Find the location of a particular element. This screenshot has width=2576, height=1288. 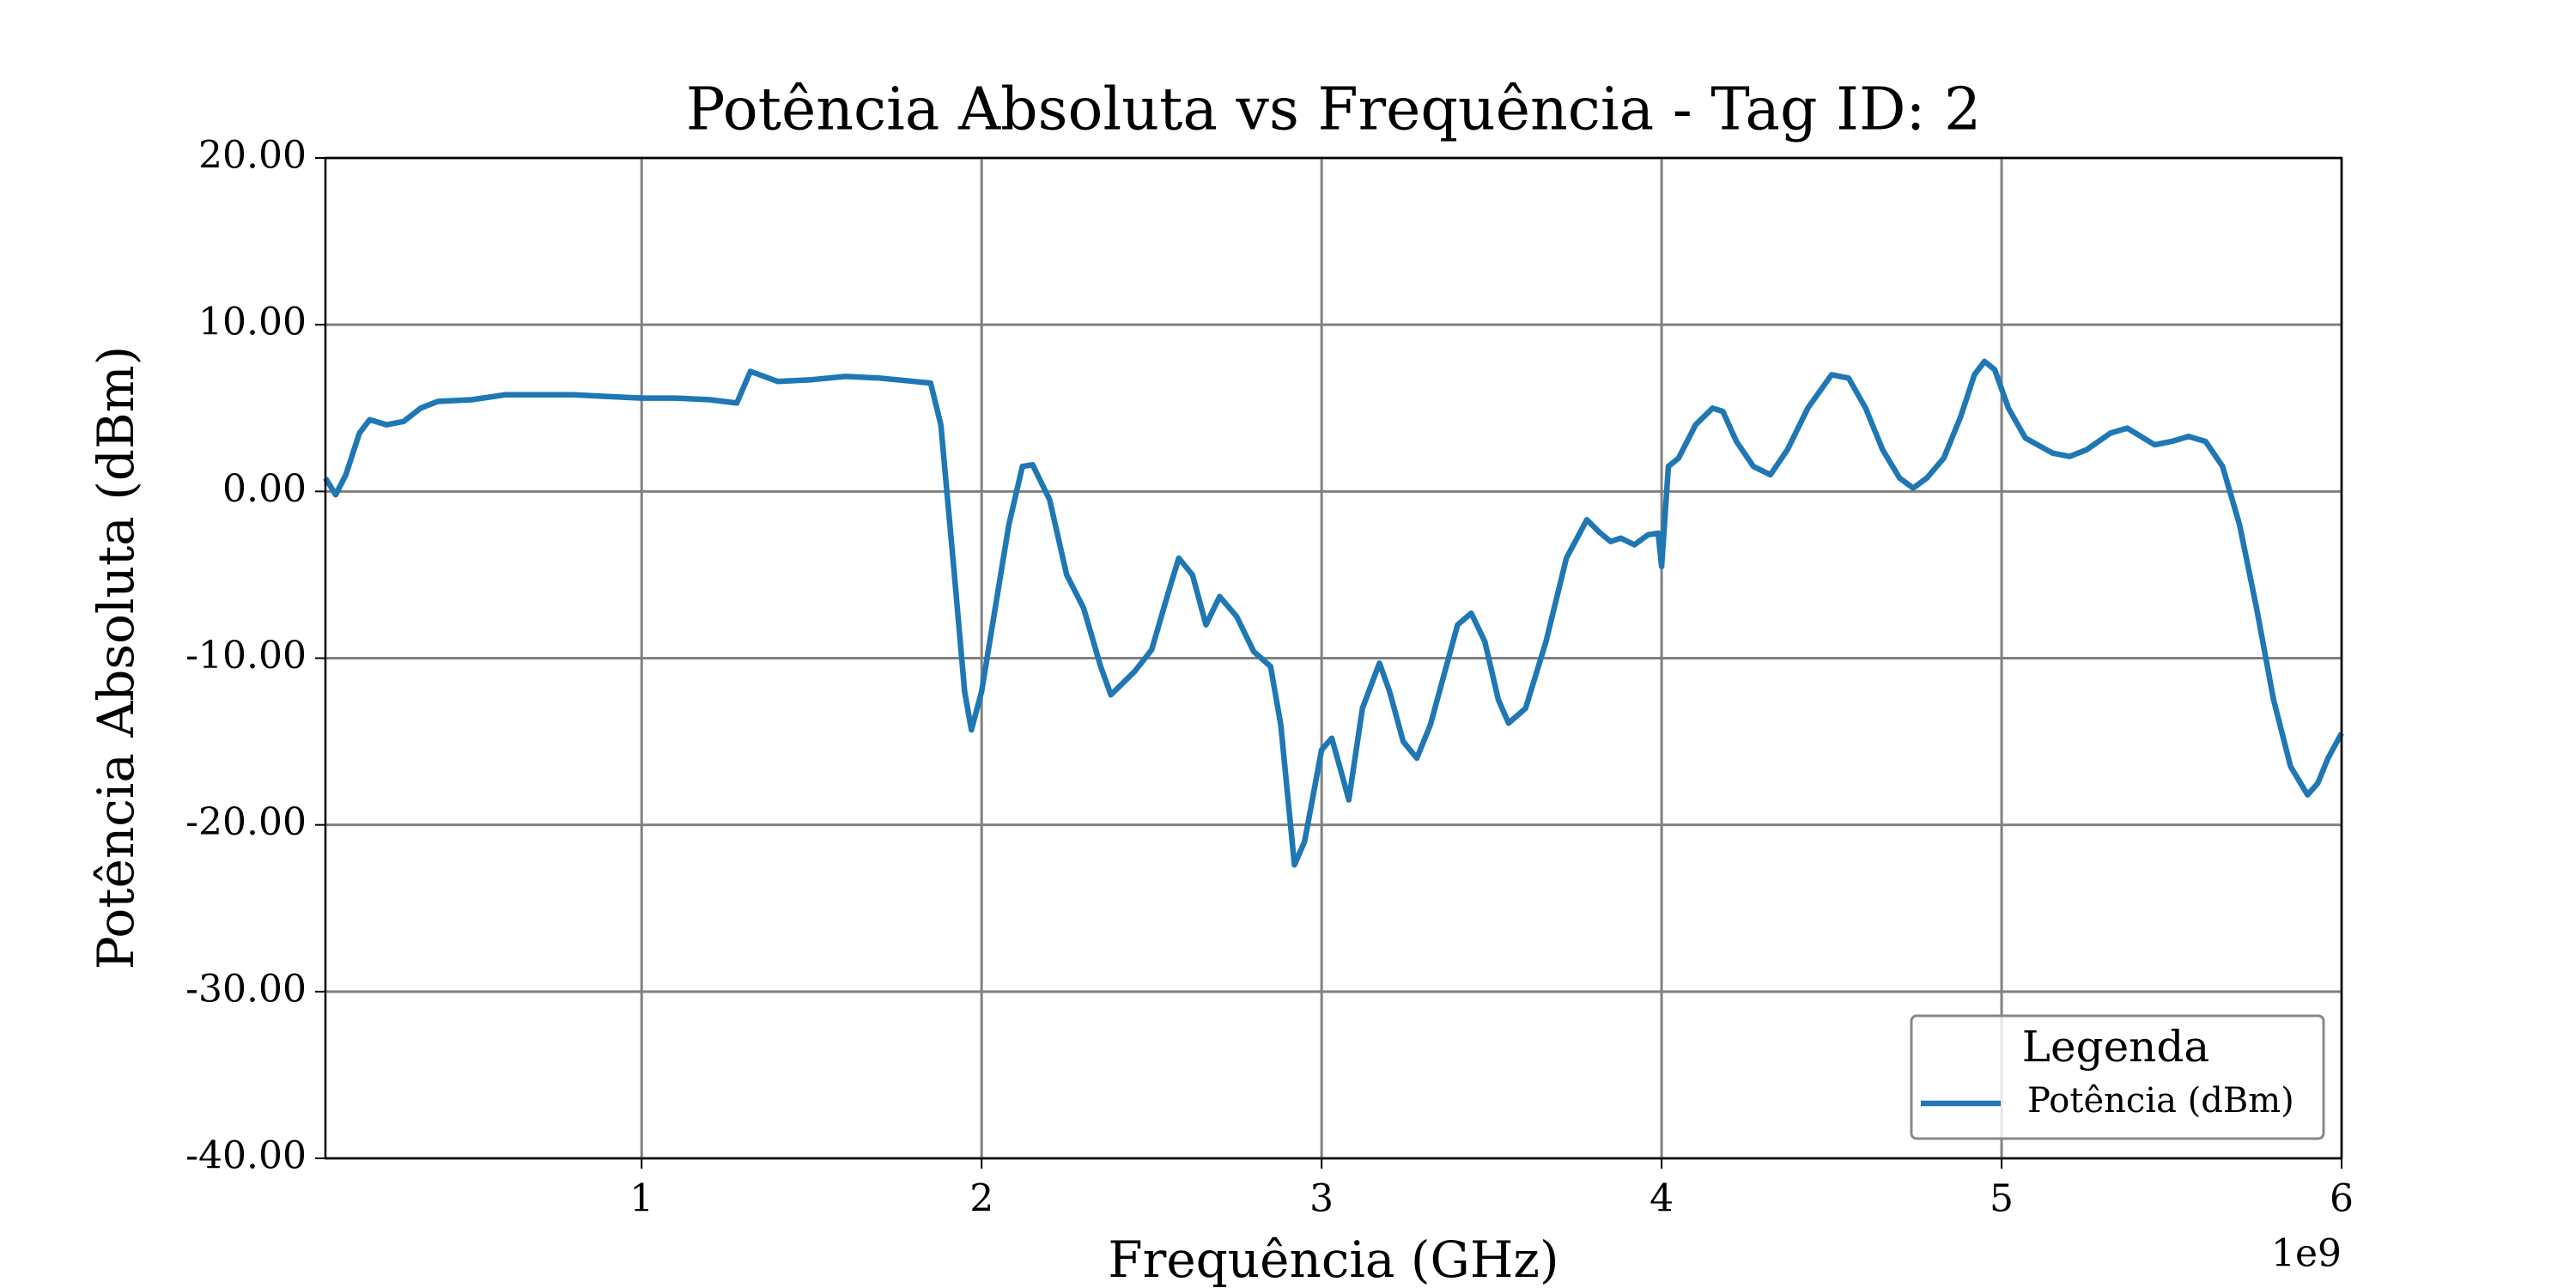

legend-label: Potência (dBm) is located at coordinates (2160, 1101).